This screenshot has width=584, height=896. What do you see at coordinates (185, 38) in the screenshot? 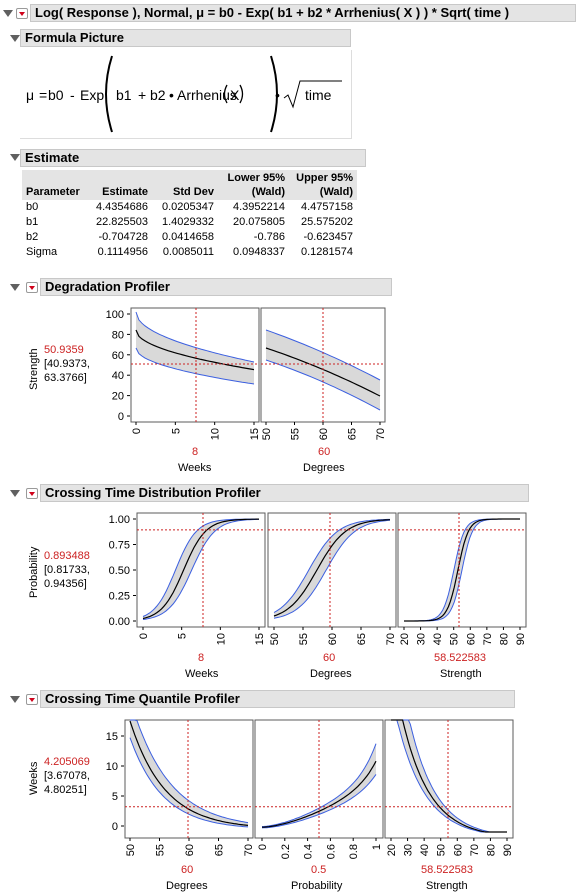
I see `formula-header: Formula Picture` at bounding box center [185, 38].